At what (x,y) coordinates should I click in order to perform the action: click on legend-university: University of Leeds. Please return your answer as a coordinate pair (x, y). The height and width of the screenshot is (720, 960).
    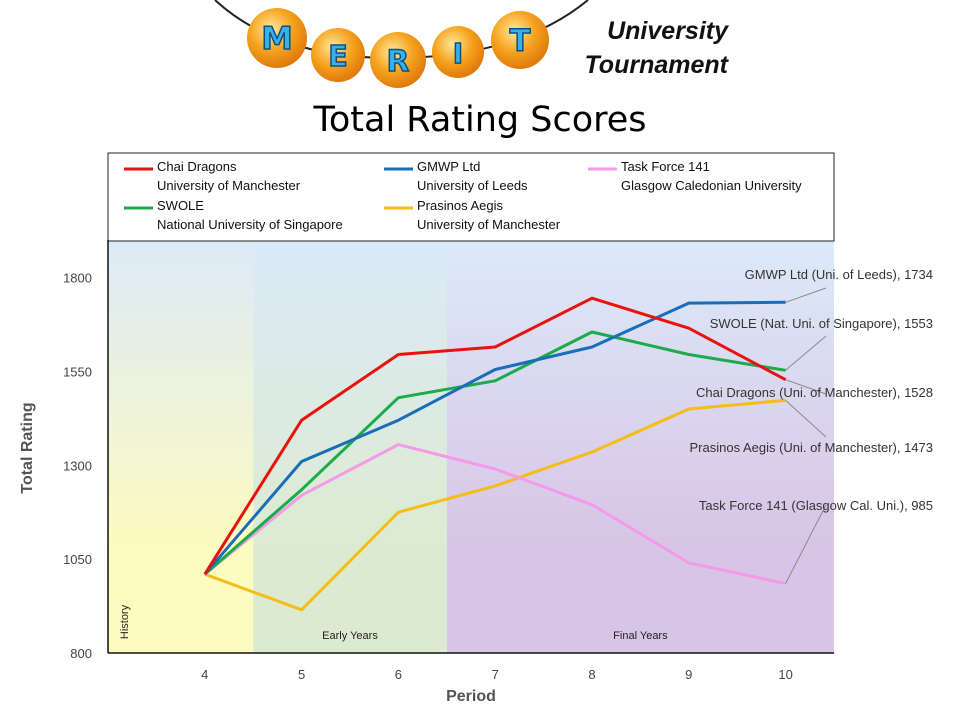
    Looking at the image, I should click on (472, 185).